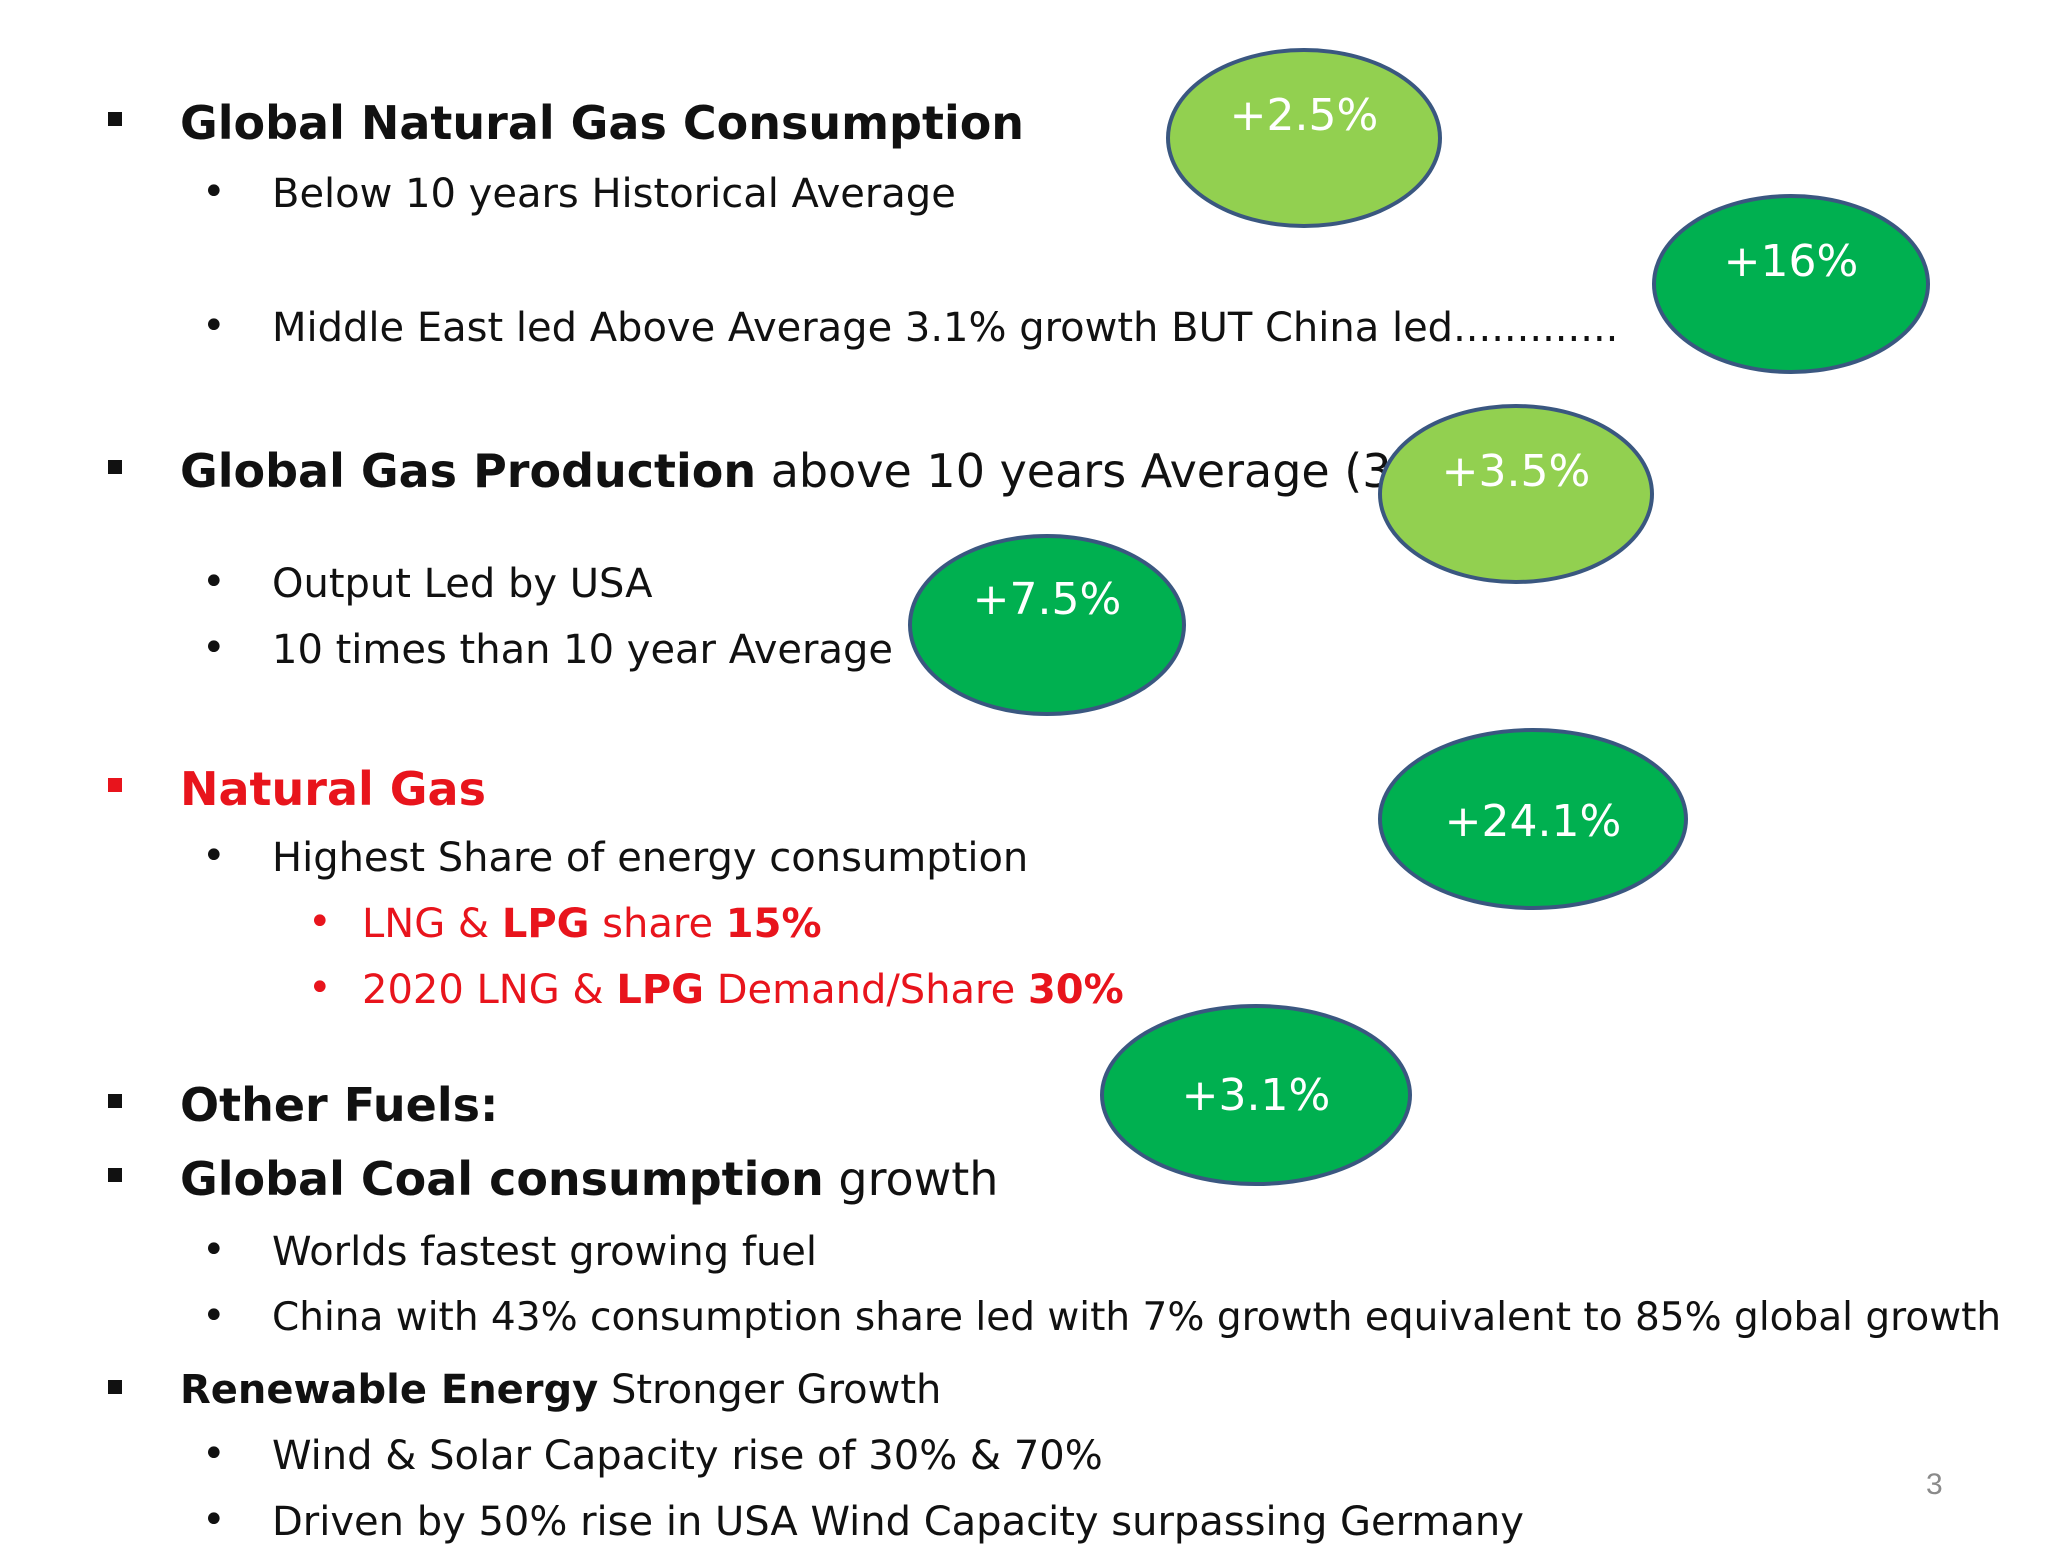 The height and width of the screenshot is (1545, 2048). What do you see at coordinates (1533, 821) in the screenshot?
I see `badge-label: +24.1%` at bounding box center [1533, 821].